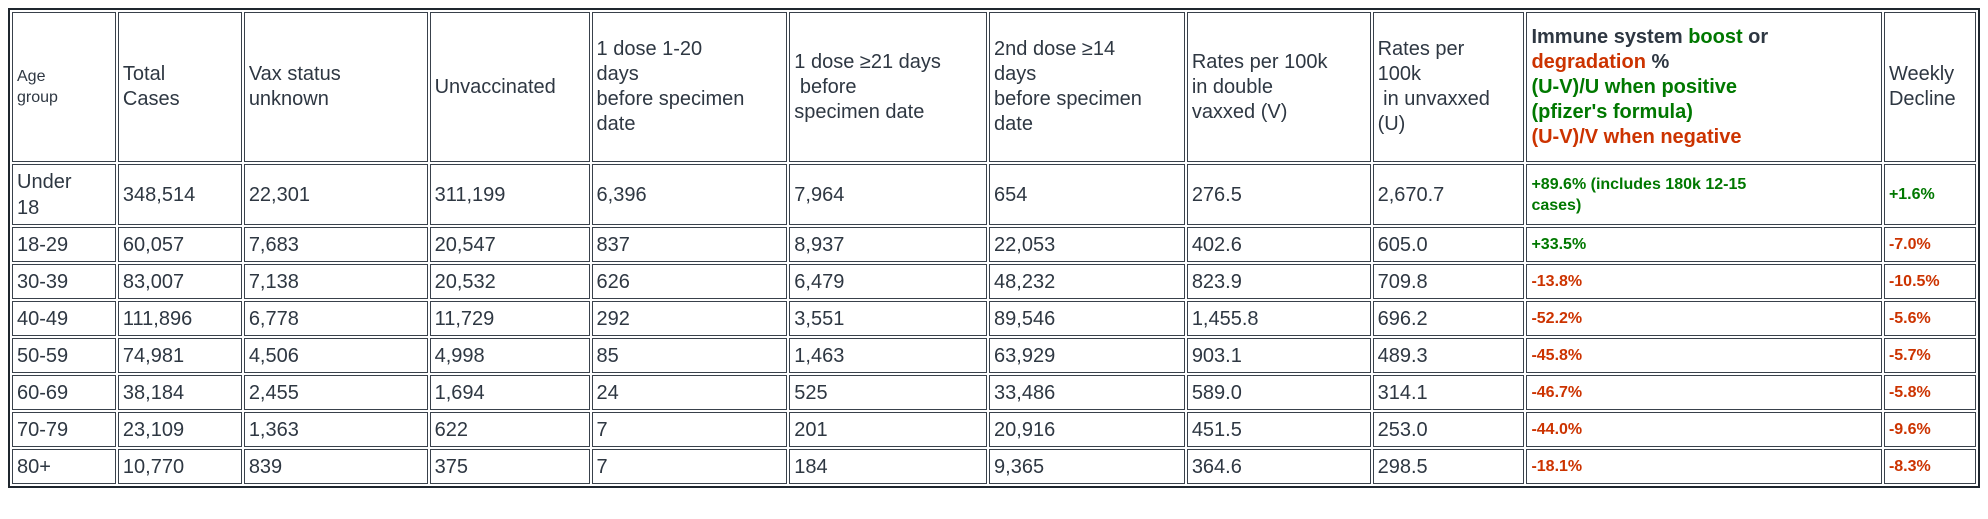  What do you see at coordinates (509, 194) in the screenshot?
I see `cell-unvax: 311,199` at bounding box center [509, 194].